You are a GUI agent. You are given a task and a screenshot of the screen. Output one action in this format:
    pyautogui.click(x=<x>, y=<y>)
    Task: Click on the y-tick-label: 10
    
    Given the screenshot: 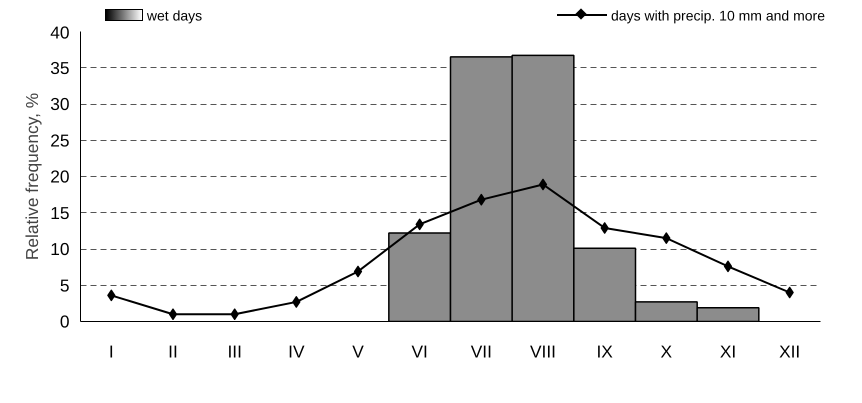 What is the action you would take?
    pyautogui.click(x=60, y=249)
    